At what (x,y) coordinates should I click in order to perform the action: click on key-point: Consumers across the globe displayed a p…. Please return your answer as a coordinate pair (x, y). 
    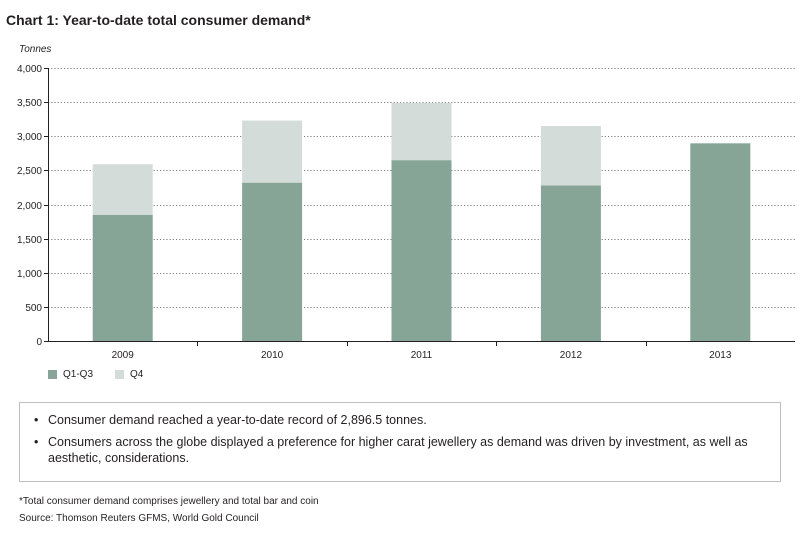
    Looking at the image, I should click on (400, 450).